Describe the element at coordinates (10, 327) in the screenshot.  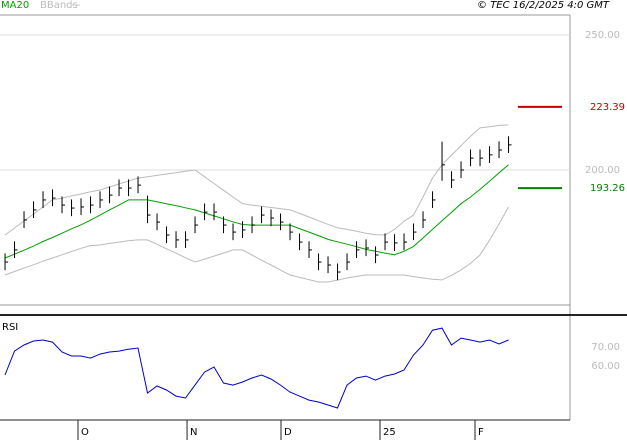
I see `panel-title: RSI` at that location.